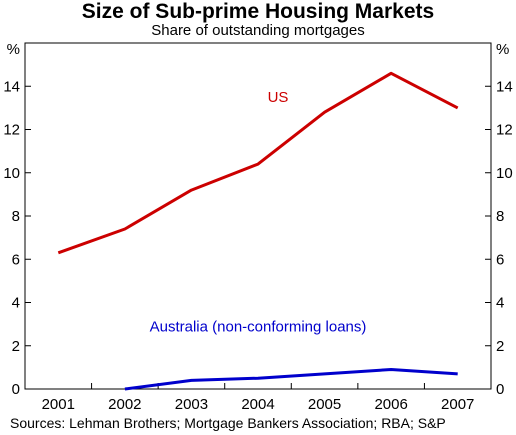  Describe the element at coordinates (13, 49) in the screenshot. I see `y-axis-unit-left: %` at that location.